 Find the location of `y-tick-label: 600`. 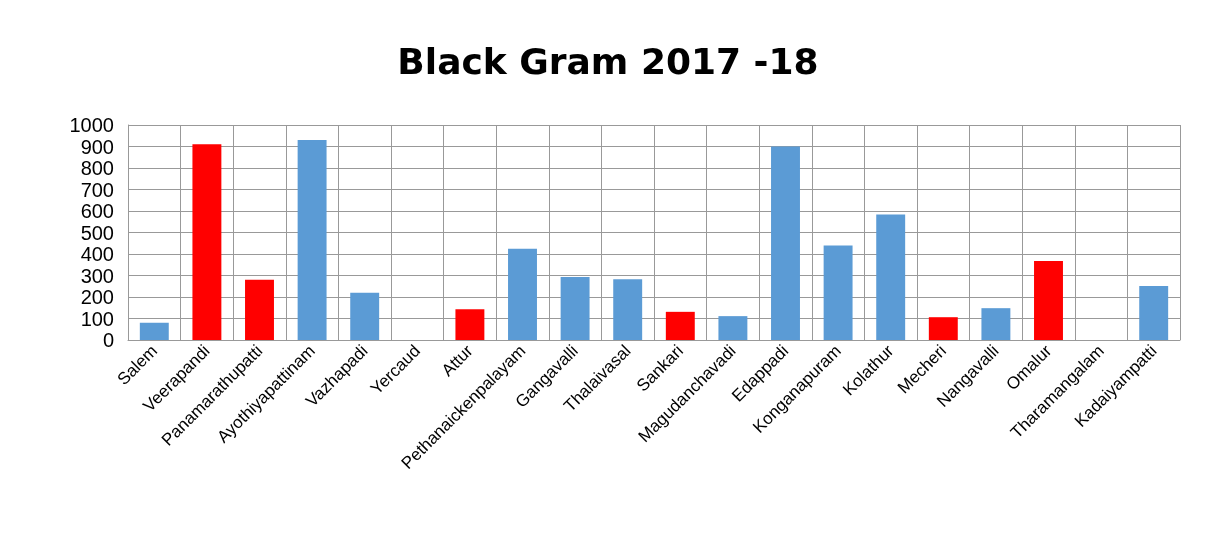

y-tick-label: 600 is located at coordinates (97, 211).